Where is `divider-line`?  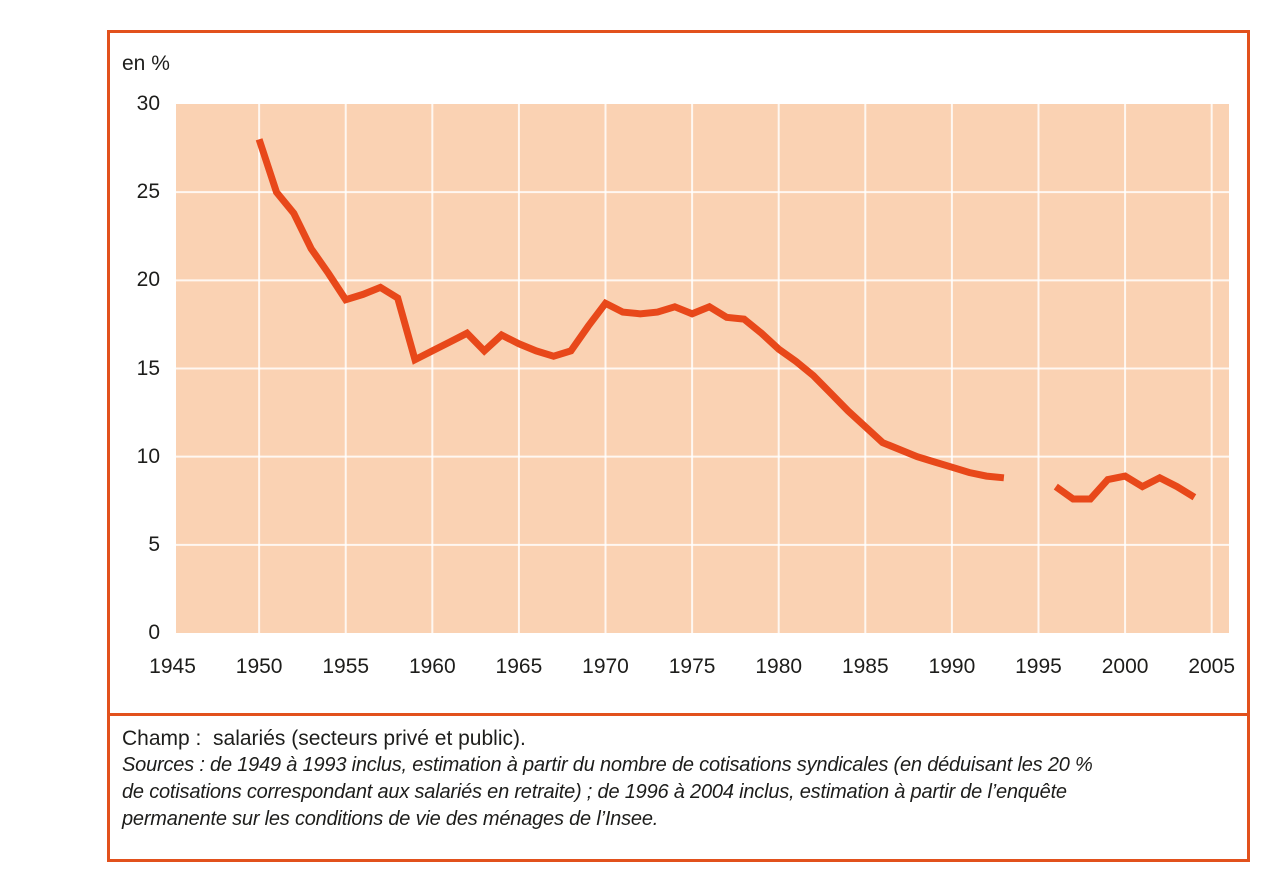 divider-line is located at coordinates (678, 714).